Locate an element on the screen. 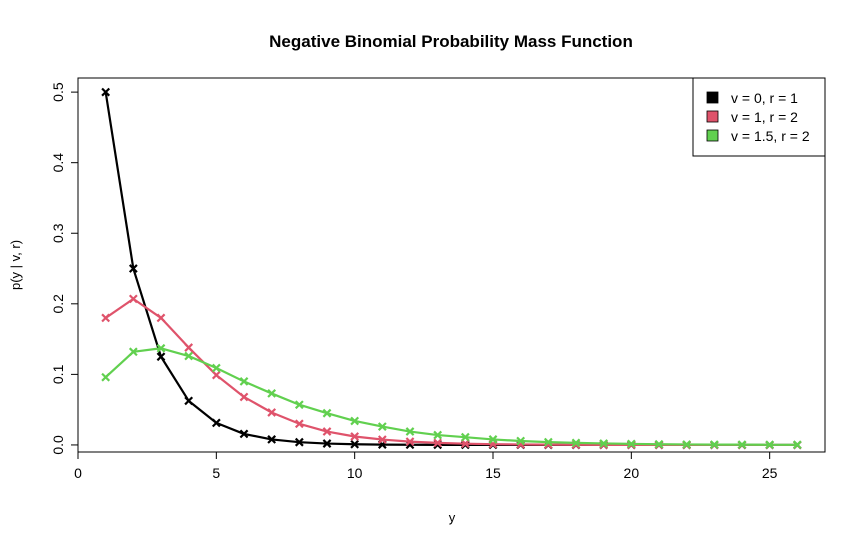 The image size is (866, 546). x-tick-label: 0 is located at coordinates (78, 473).